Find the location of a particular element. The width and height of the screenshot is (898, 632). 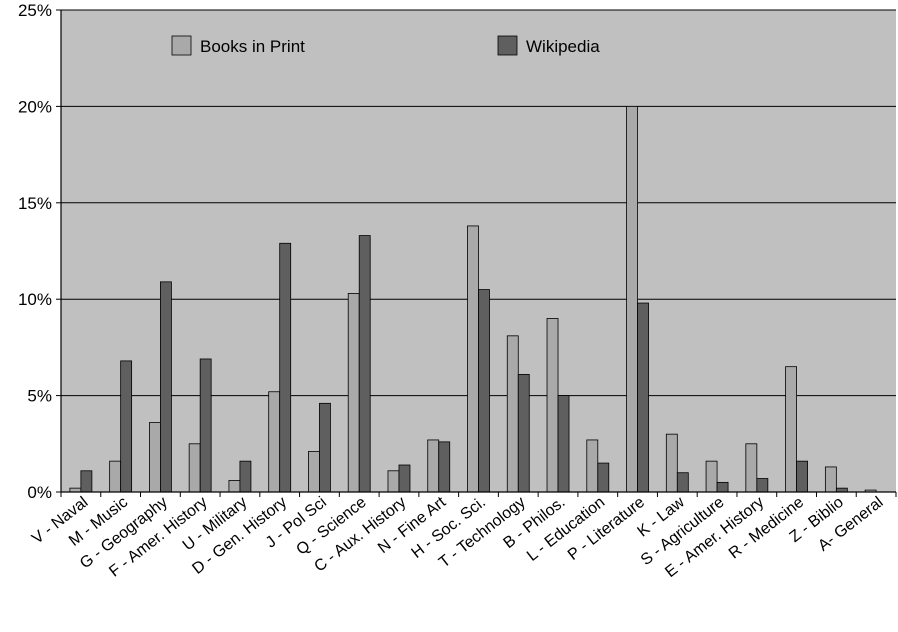

y-axis-ticks: 0% 5% 10% 15% 20% 25% is located at coordinates (35, 251).